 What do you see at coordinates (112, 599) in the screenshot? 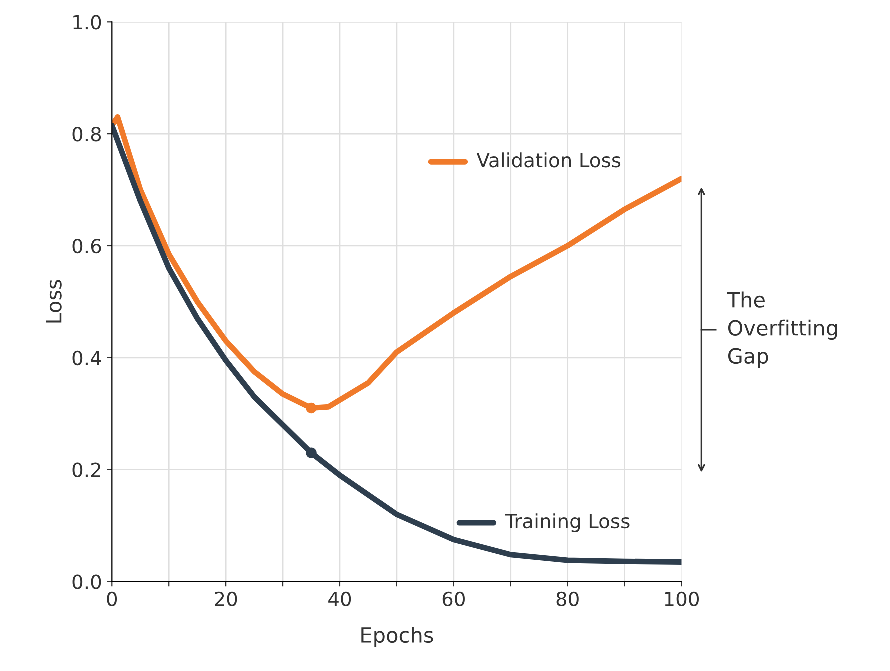
I see `x-tick-label: 0` at bounding box center [112, 599].